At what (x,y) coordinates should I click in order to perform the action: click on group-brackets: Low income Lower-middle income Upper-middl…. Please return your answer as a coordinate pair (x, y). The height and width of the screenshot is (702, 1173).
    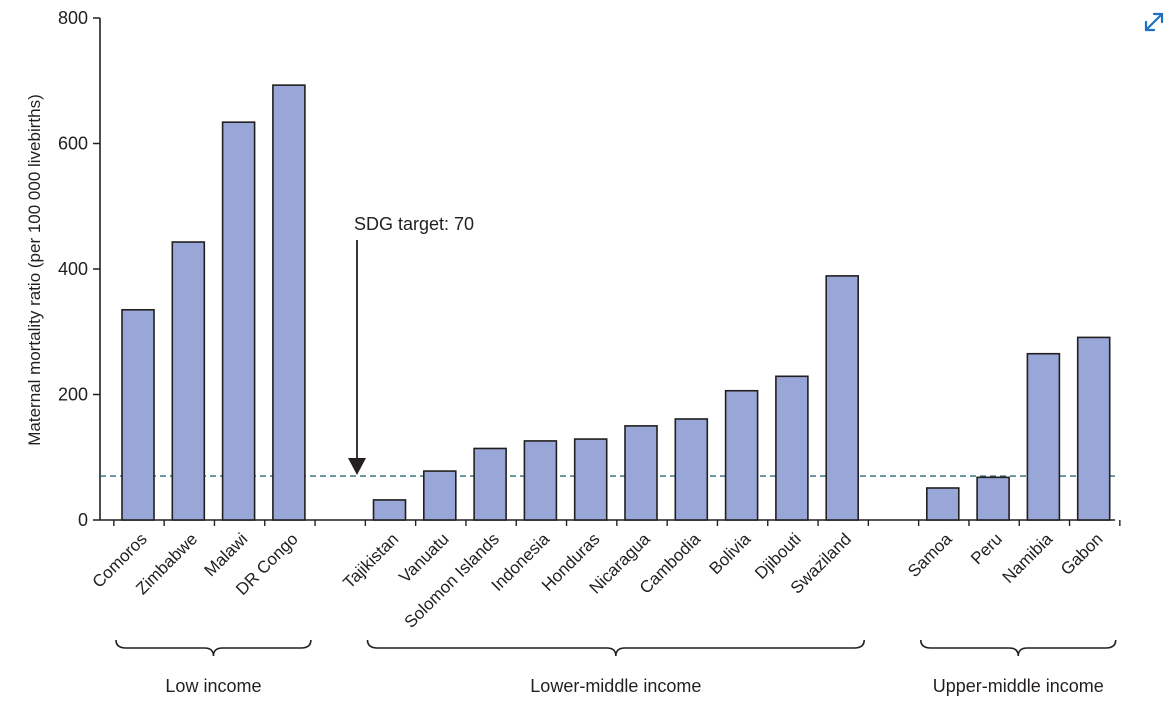
    Looking at the image, I should click on (616, 667).